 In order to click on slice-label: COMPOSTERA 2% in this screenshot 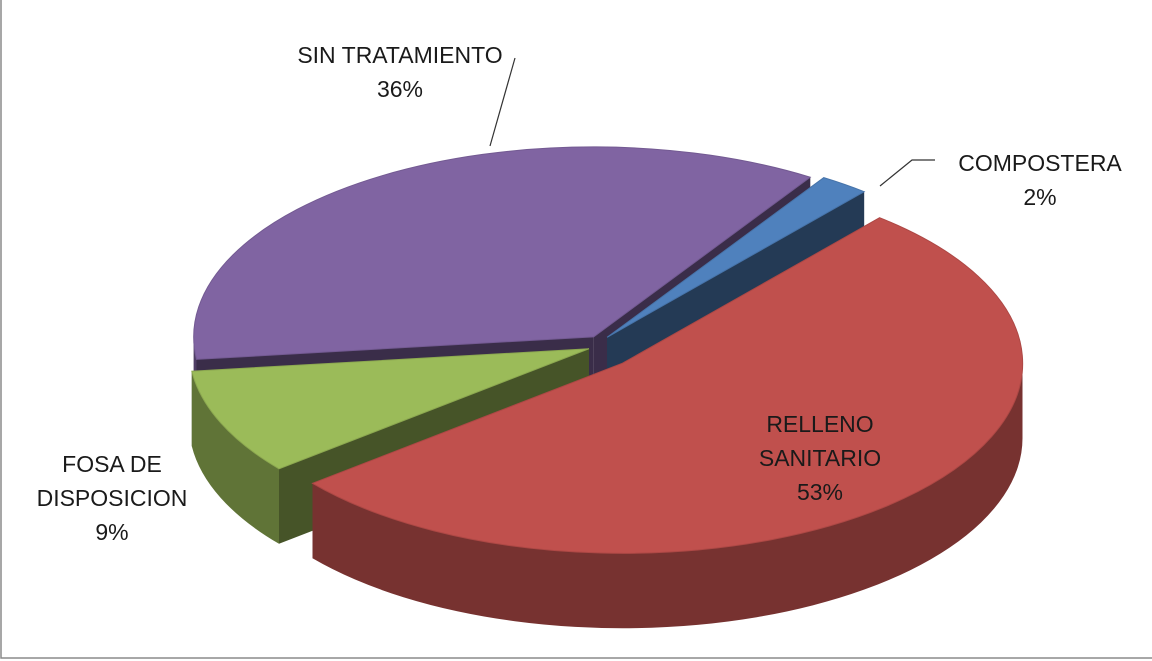, I will do `click(1040, 180)`.